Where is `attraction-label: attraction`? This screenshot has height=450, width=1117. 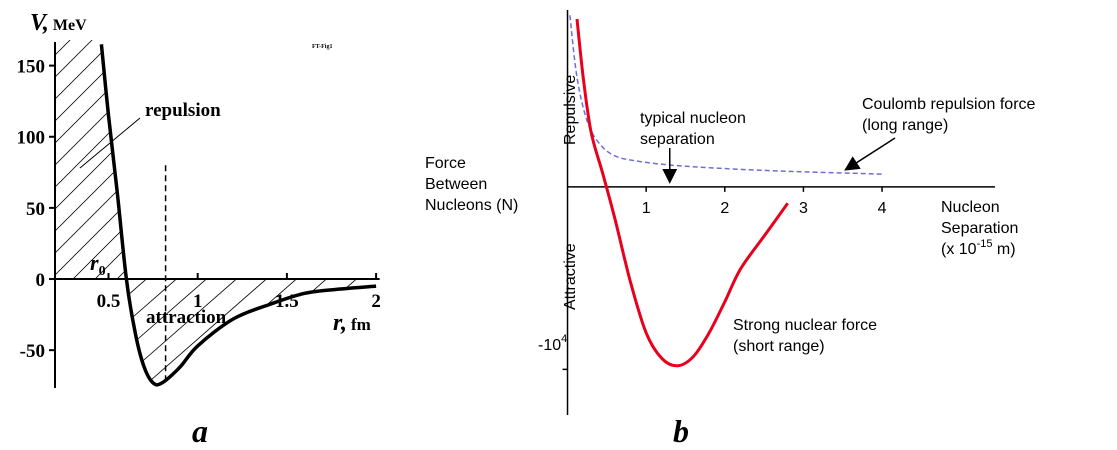
attraction-label: attraction is located at coordinates (186, 317).